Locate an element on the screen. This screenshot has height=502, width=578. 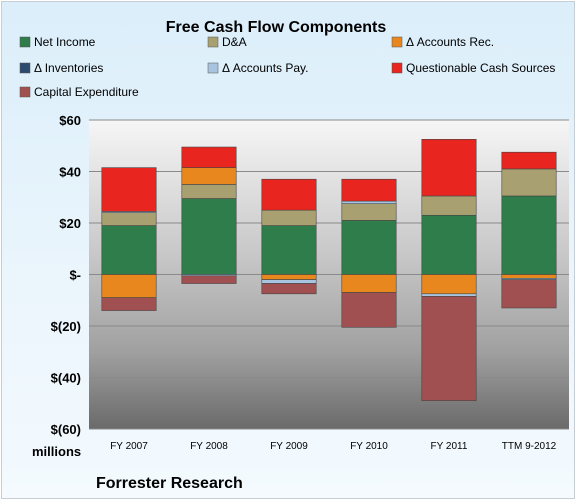
y-tick-label: $(20) is located at coordinates (66, 326).